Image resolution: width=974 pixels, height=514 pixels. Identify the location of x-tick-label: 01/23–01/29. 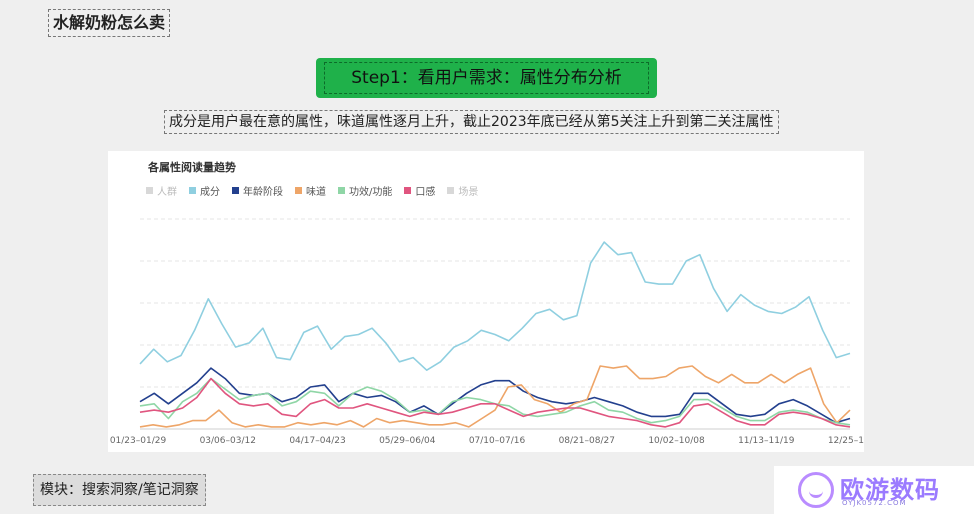
(138, 441).